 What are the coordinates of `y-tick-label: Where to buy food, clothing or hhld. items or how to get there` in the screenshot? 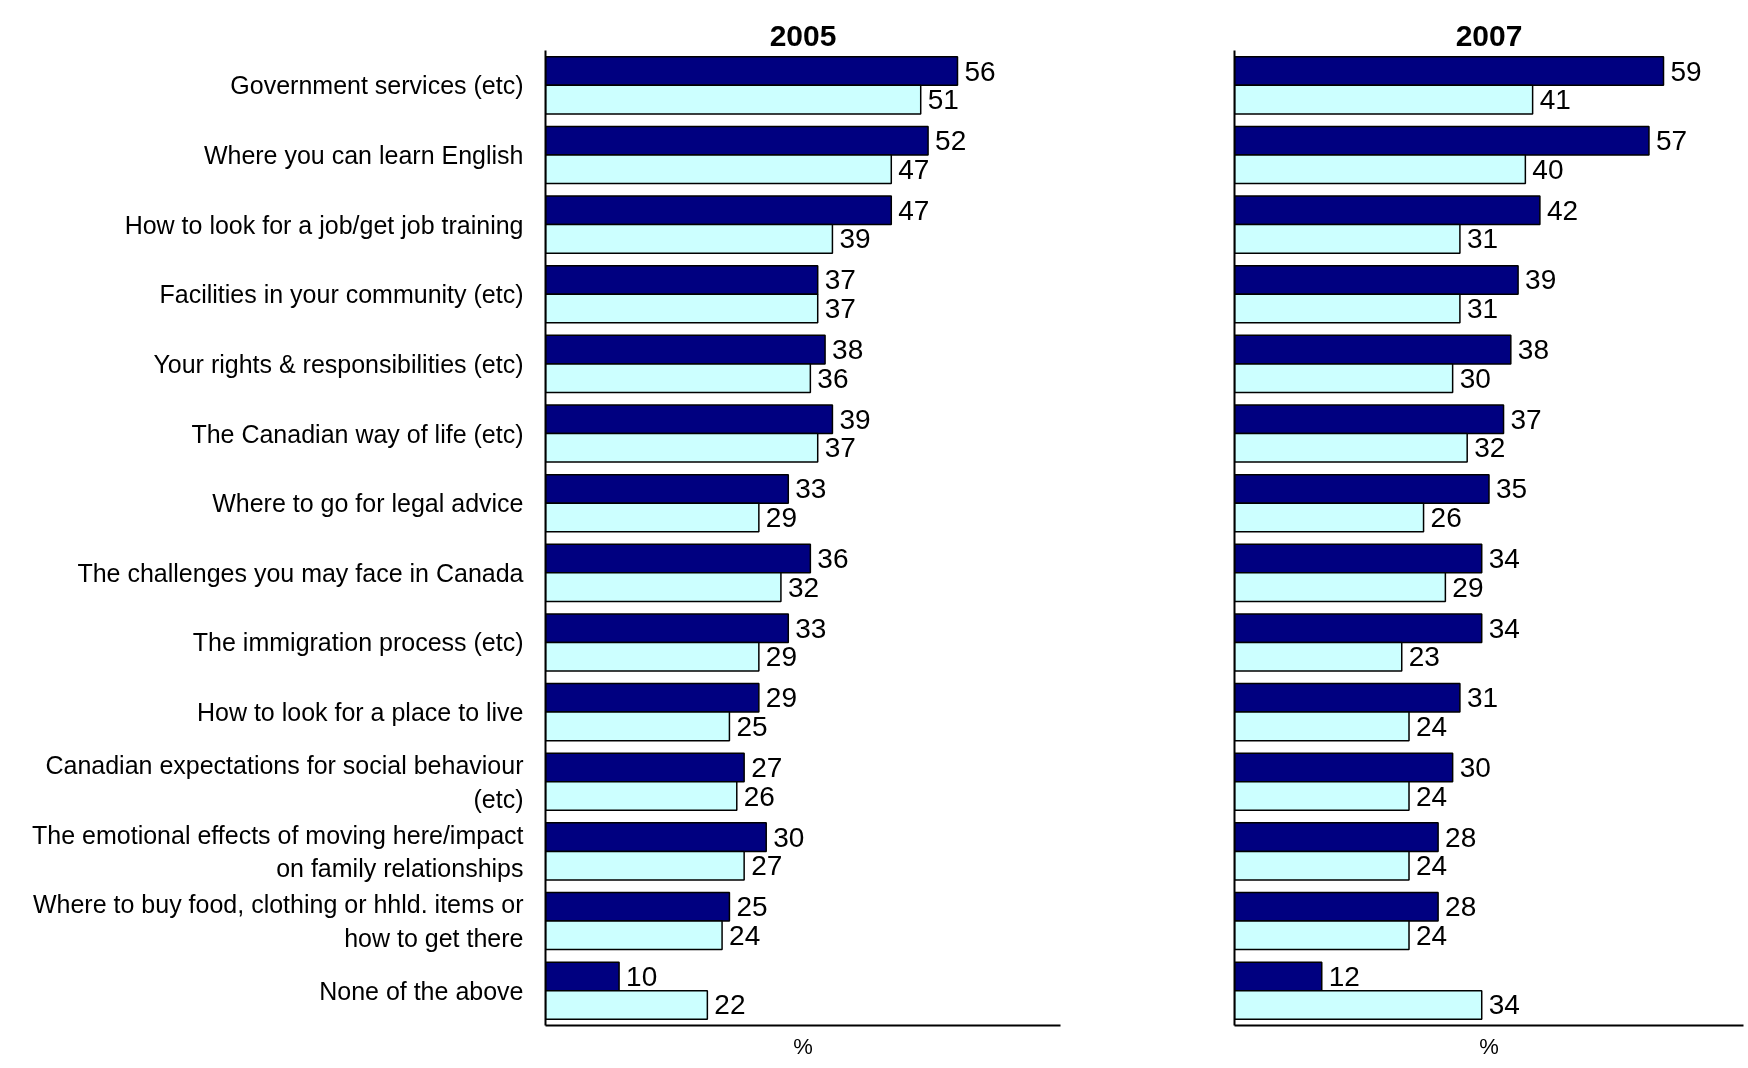 It's located at (278, 921).